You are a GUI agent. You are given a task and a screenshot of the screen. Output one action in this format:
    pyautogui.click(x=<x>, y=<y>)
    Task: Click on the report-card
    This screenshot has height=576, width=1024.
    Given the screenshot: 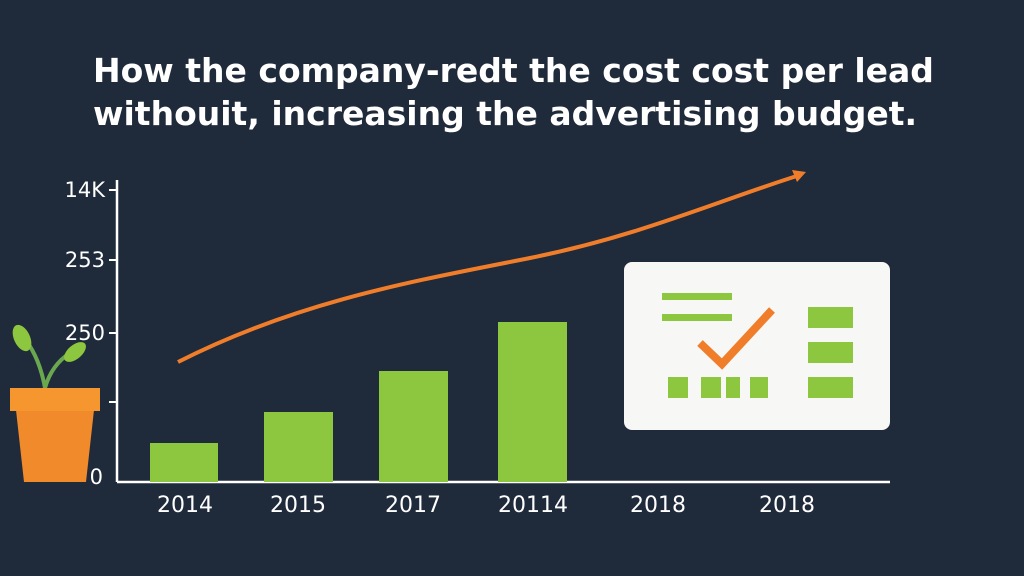 What is the action you would take?
    pyautogui.click(x=757, y=346)
    